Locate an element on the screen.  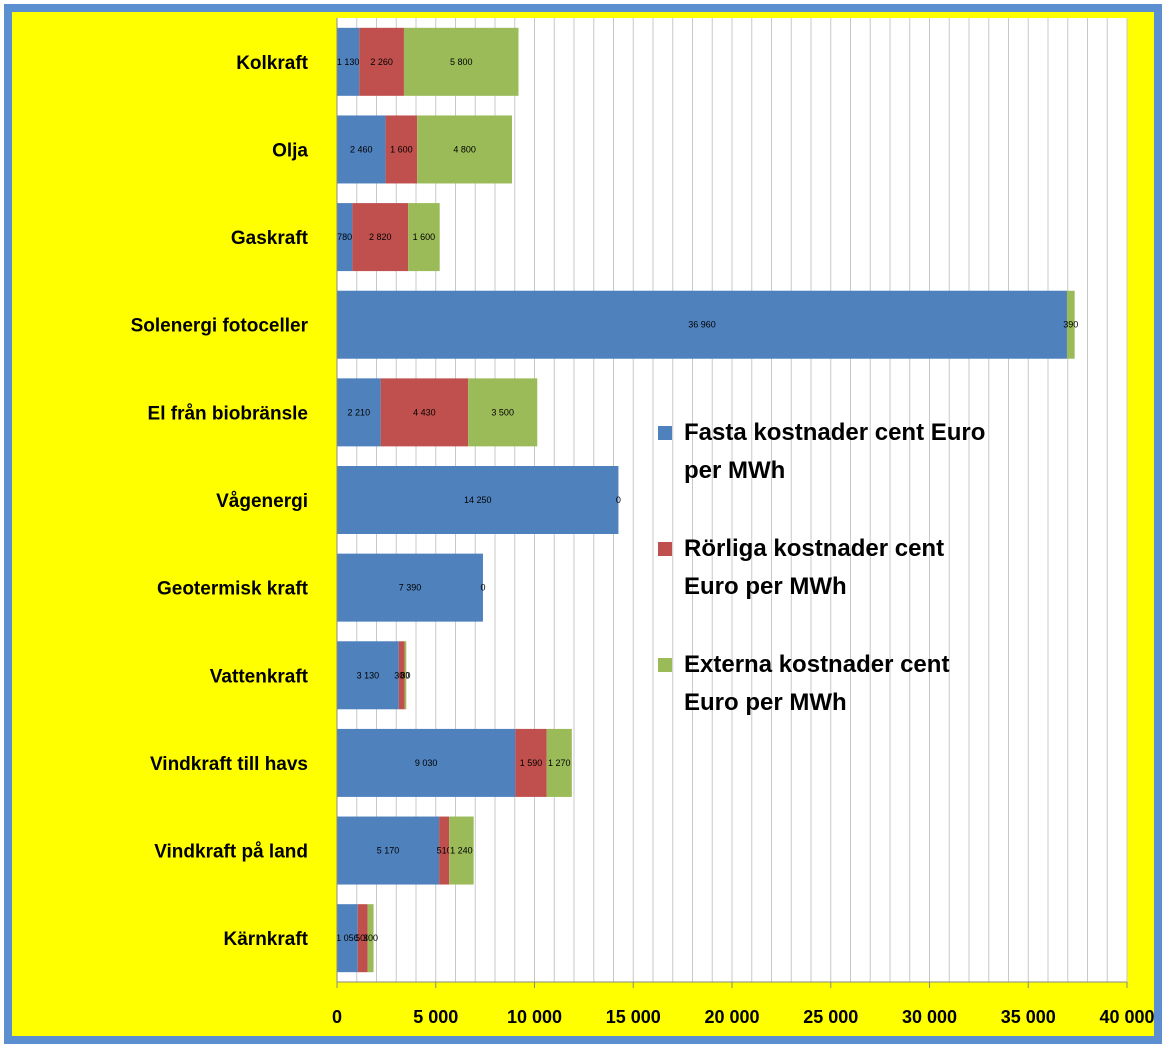
data-label: 780 is located at coordinates (344, 237).